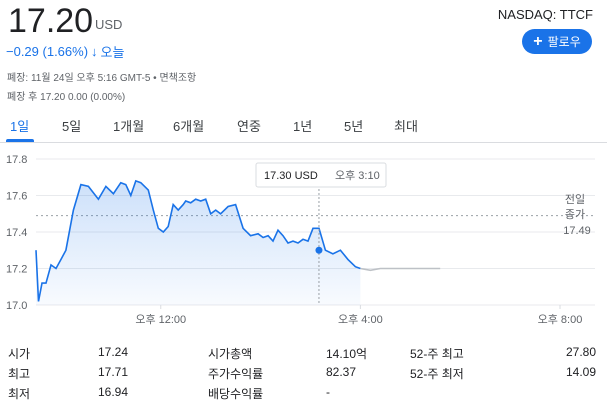  Describe the element at coordinates (581, 372) in the screenshot. I see `stat-value-52w-low: 14.09` at that location.